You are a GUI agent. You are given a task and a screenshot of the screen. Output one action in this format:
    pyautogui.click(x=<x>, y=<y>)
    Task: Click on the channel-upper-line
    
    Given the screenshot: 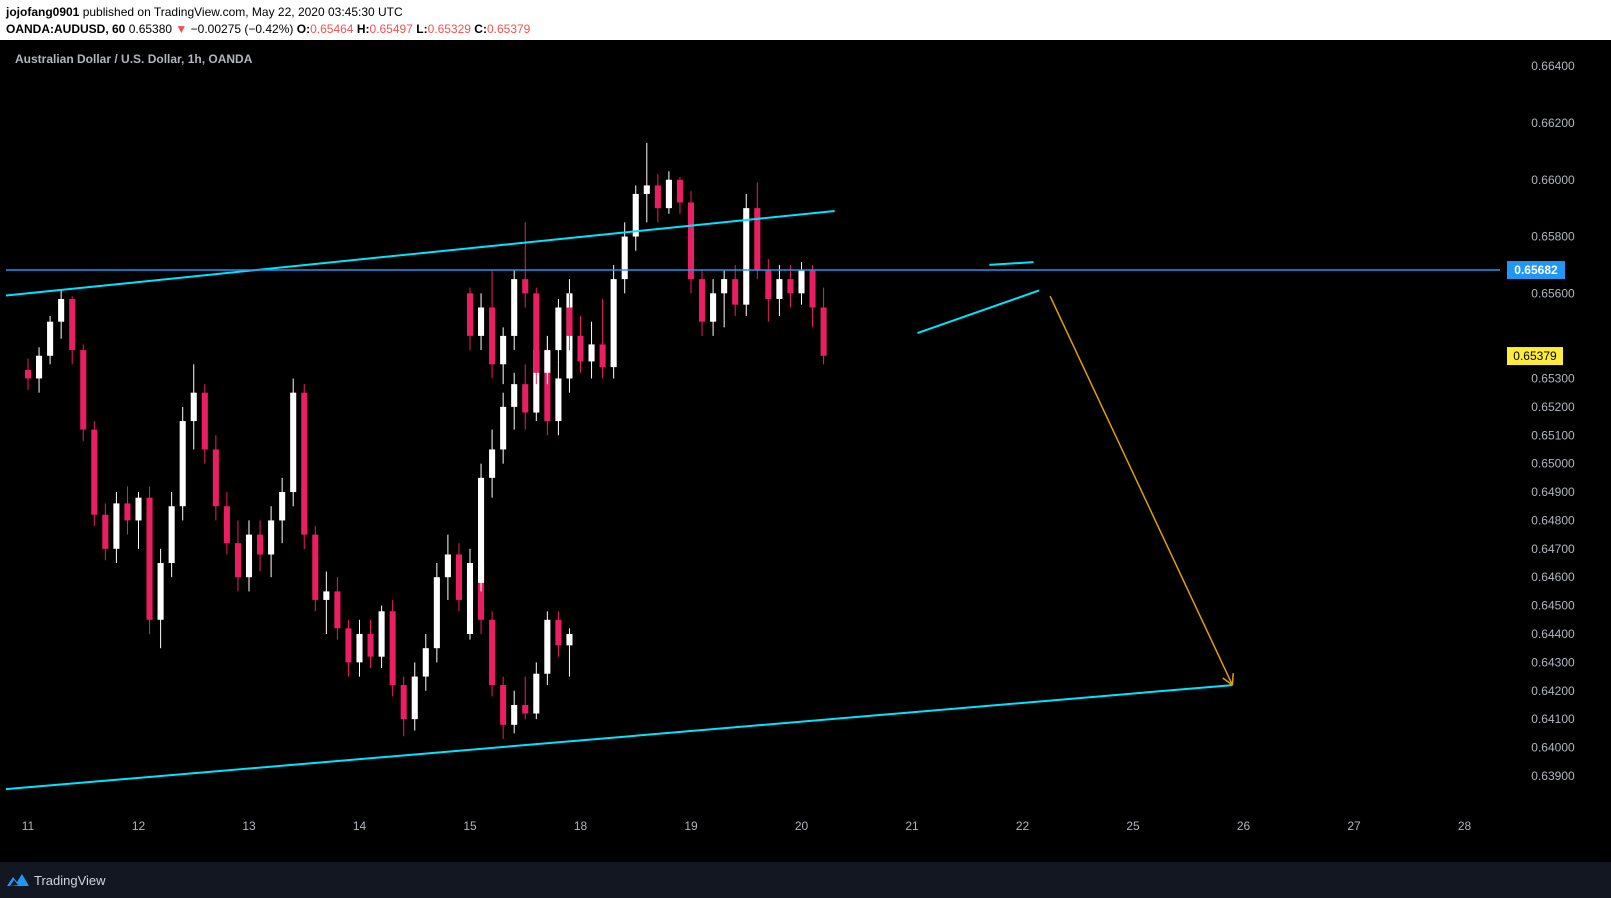 What is the action you would take?
    pyautogui.click(x=420, y=253)
    